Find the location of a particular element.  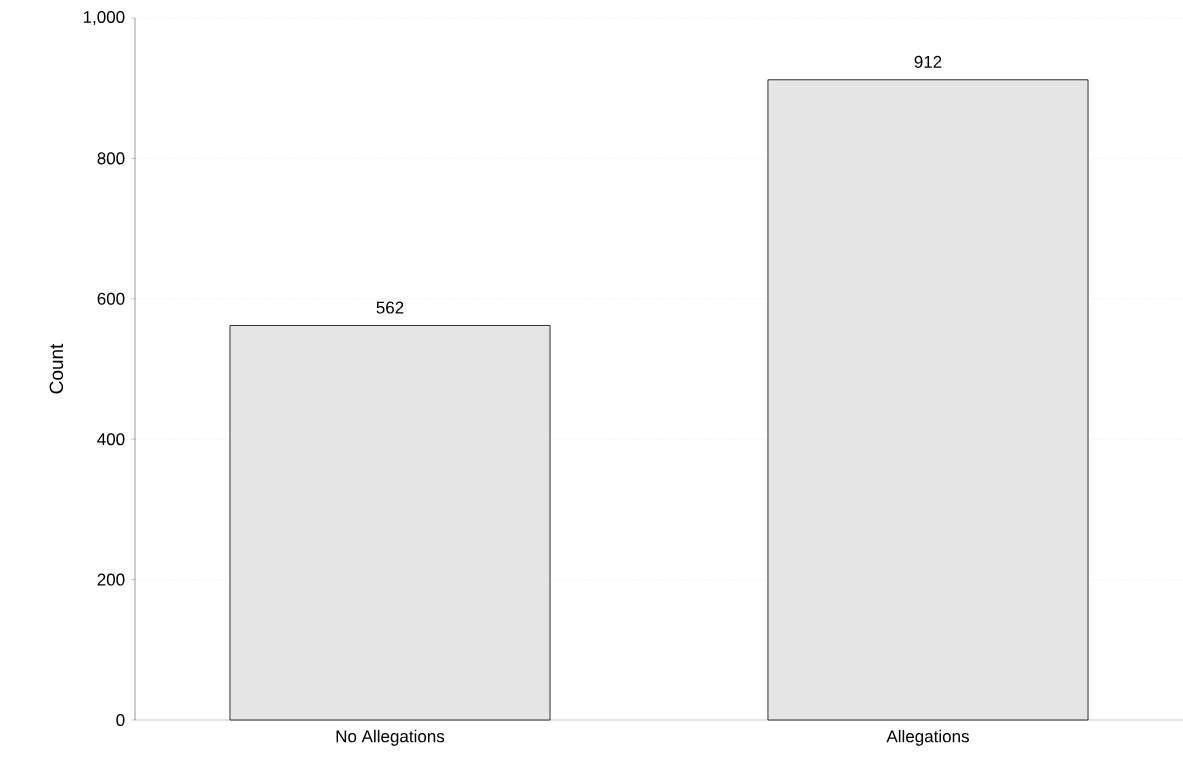

y-axis-title: Count is located at coordinates (56, 368).